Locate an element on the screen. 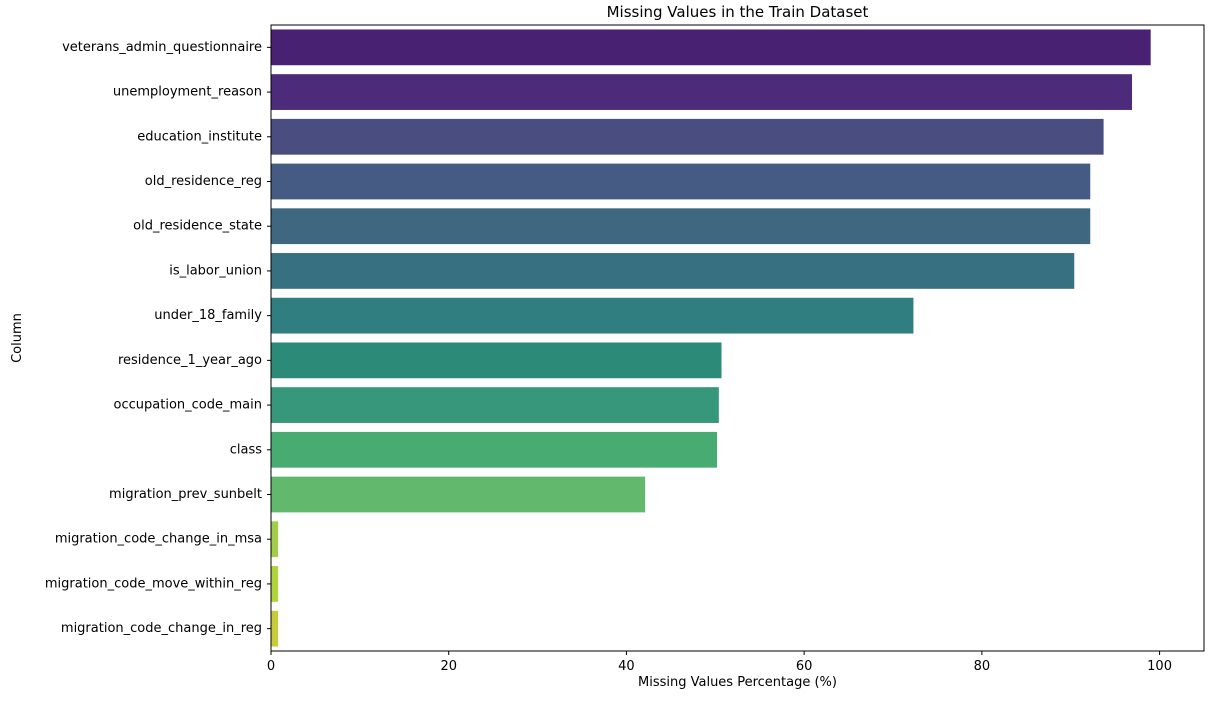 The image size is (1211, 703). y-axis-label: Column is located at coordinates (17, 338).